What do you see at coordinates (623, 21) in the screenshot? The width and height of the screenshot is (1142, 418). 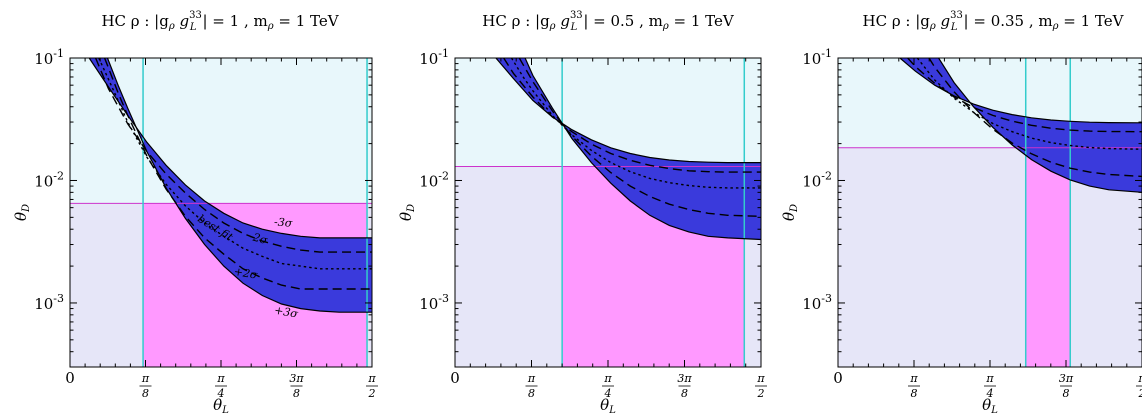 I see `title-text: | = 0.5 , m` at bounding box center [623, 21].